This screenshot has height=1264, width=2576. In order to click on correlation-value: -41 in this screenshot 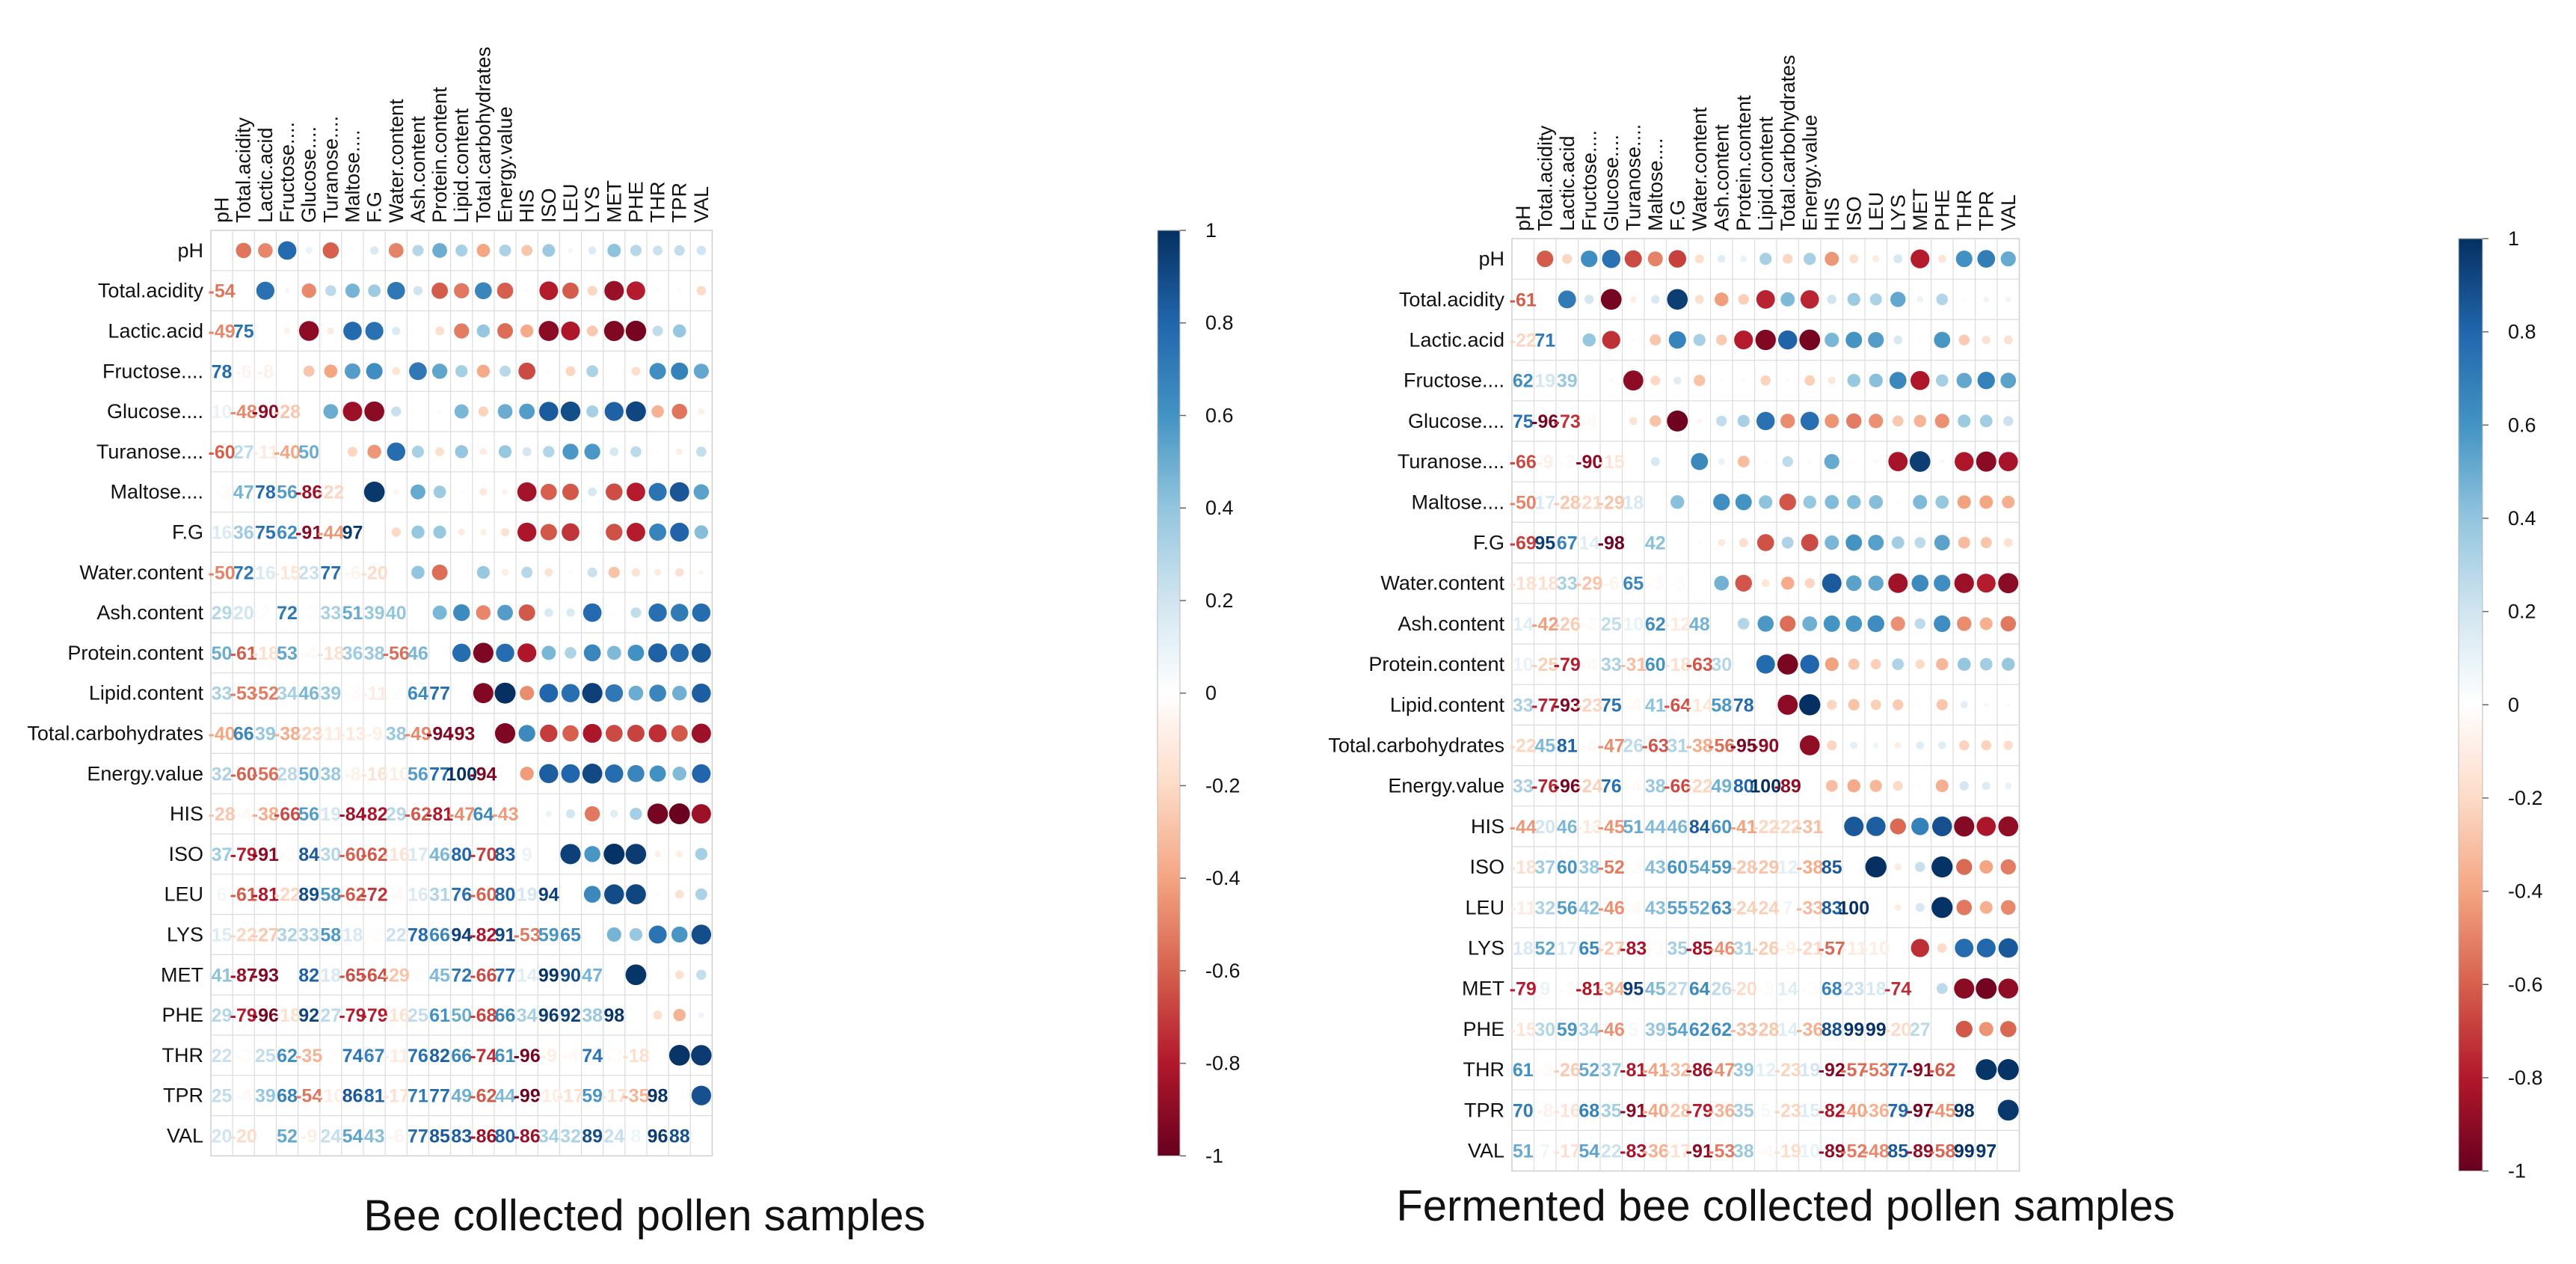, I will do `click(1655, 1070)`.